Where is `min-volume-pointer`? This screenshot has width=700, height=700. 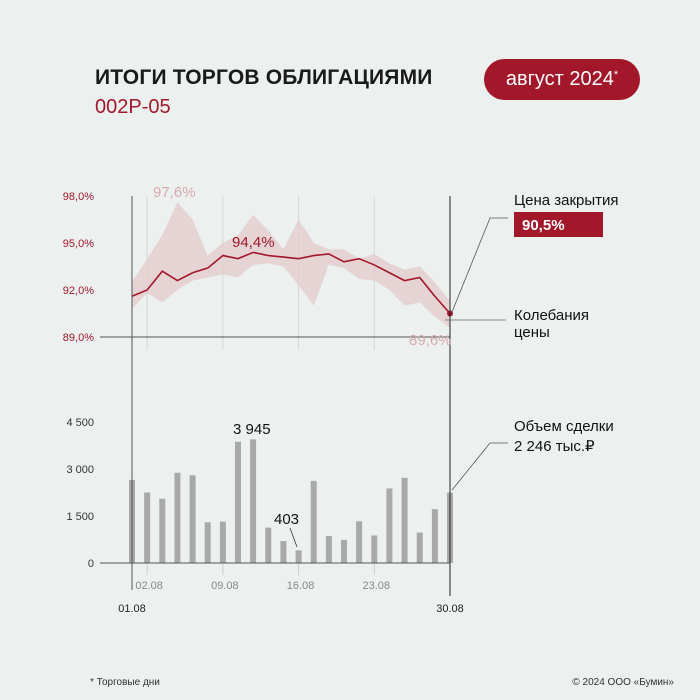
min-volume-pointer is located at coordinates (293, 537).